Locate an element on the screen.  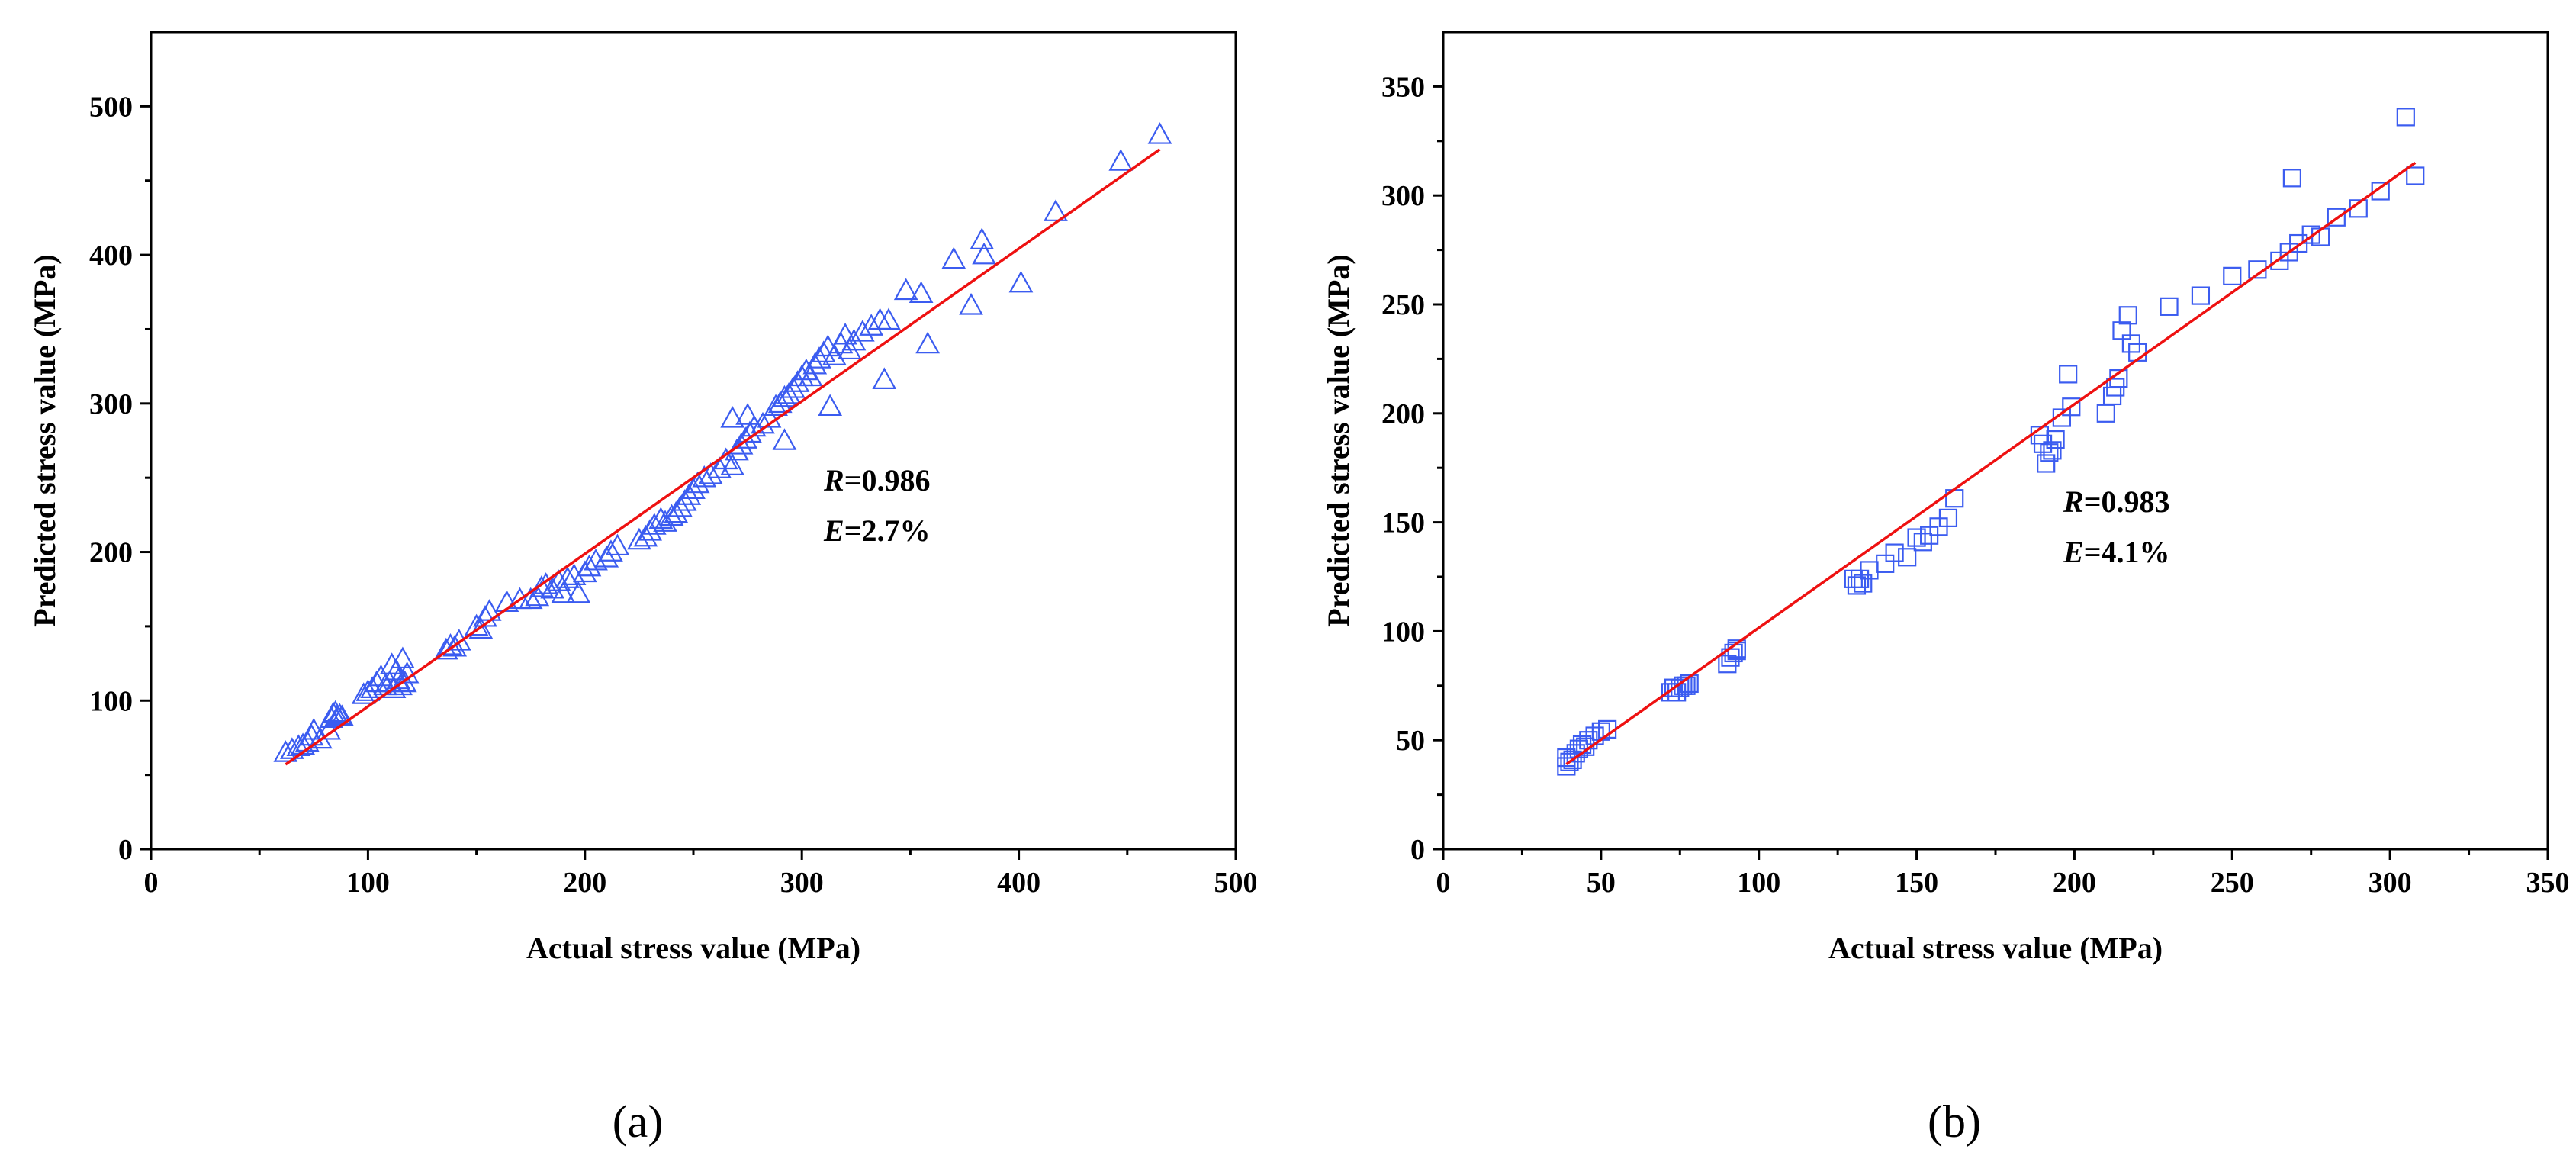
x-tick-label: 400 is located at coordinates (1018, 883).